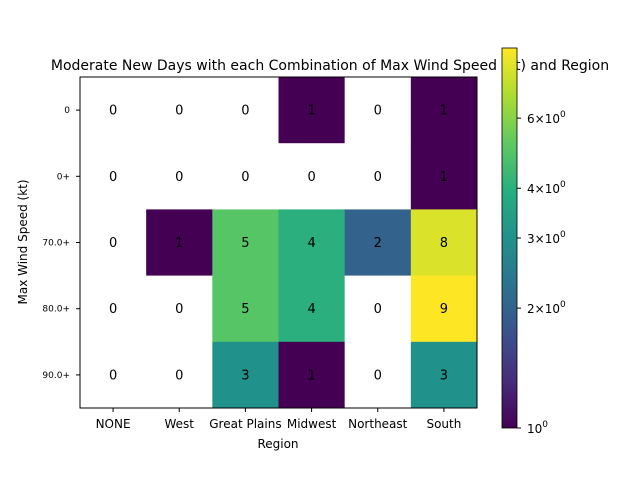 This screenshot has height=480, width=640. I want to click on x-tick-label: Northeast, so click(378, 424).